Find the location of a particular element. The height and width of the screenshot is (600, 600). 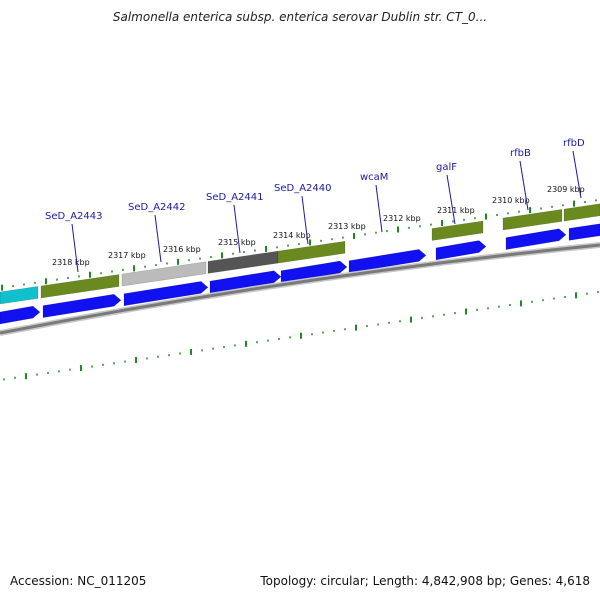

kbp-label: 2314 kbp is located at coordinates (292, 235).